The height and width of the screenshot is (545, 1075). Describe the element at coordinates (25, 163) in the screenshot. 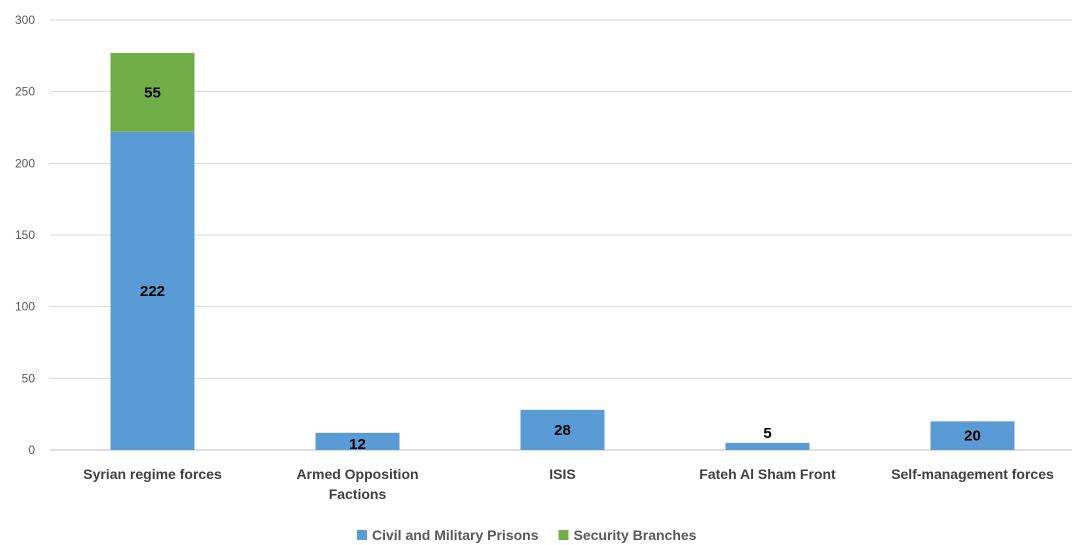

I see `y-tick-label: 200` at that location.